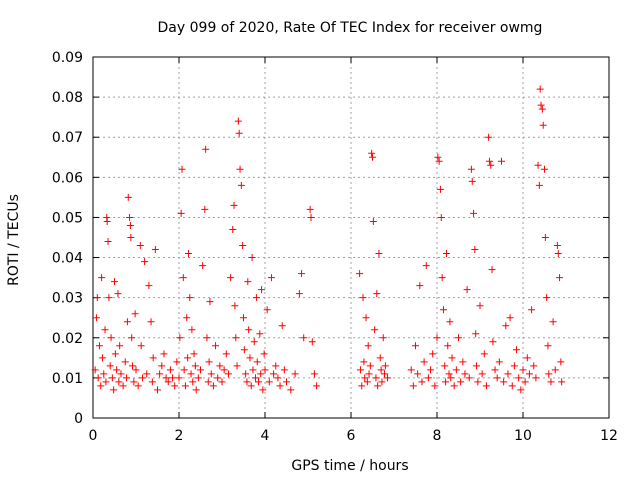  What do you see at coordinates (179, 436) in the screenshot?
I see `x-tick-label: 2` at bounding box center [179, 436].